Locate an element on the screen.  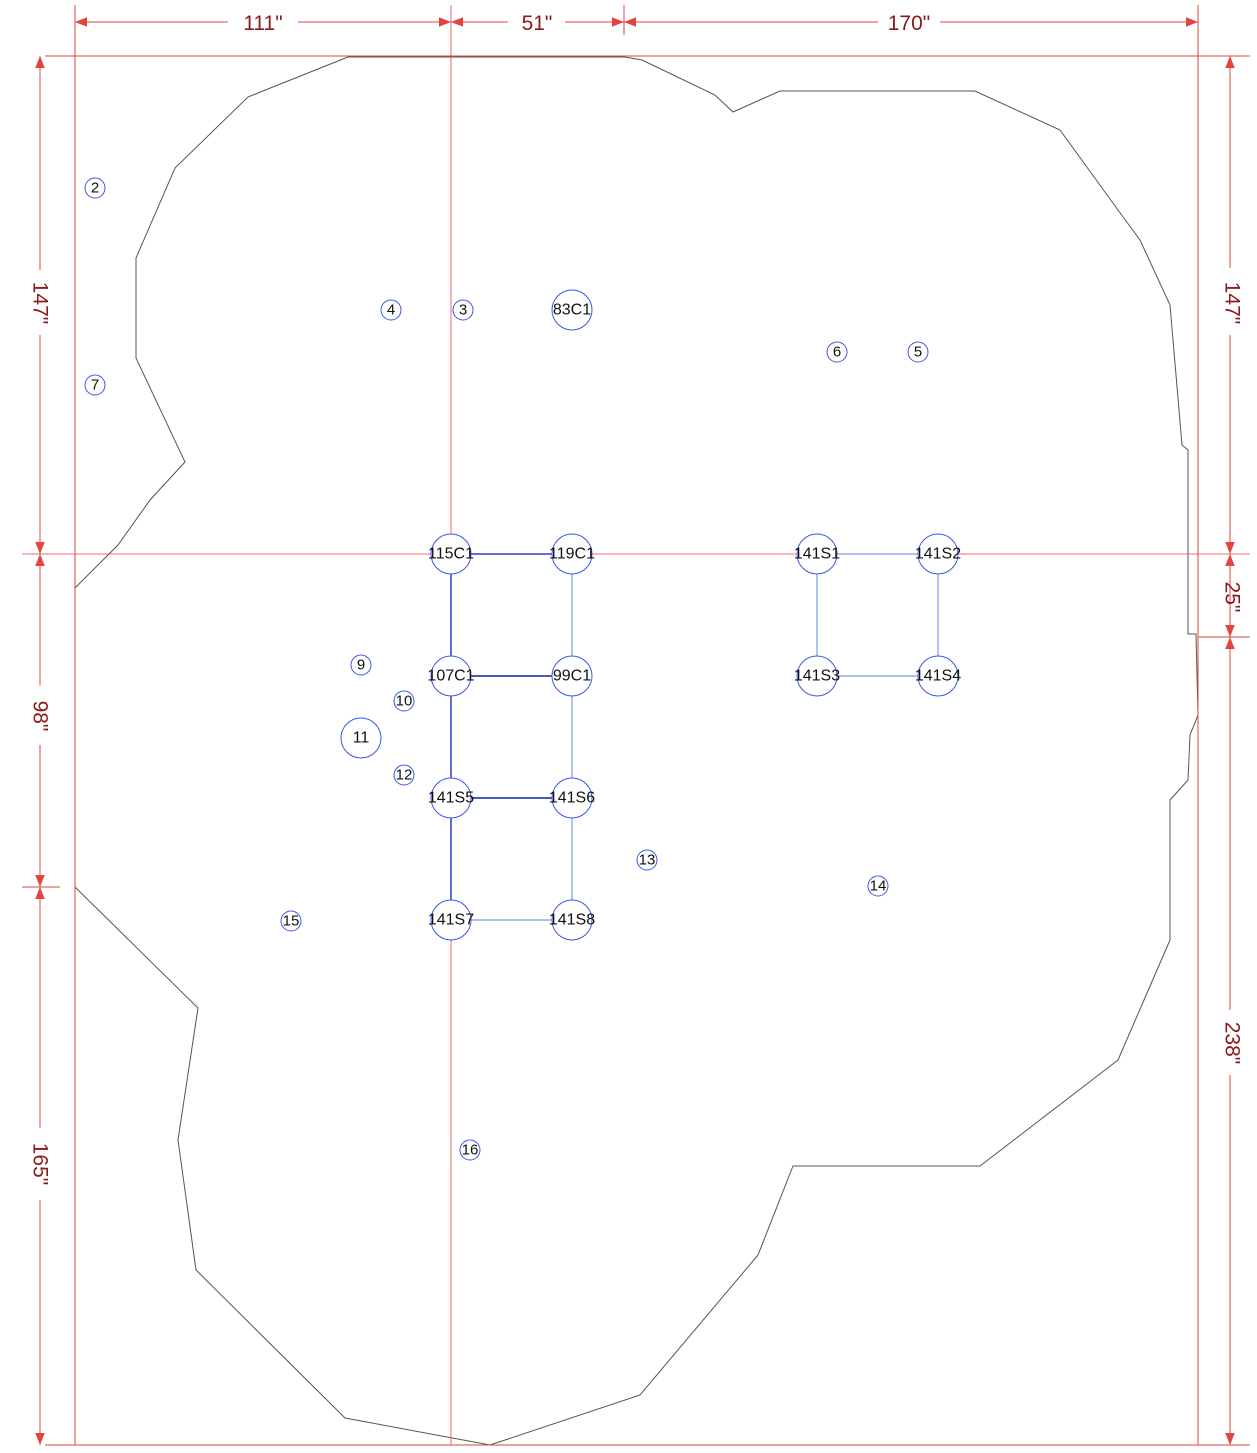
marker-141s4: 141S4 is located at coordinates (938, 676).